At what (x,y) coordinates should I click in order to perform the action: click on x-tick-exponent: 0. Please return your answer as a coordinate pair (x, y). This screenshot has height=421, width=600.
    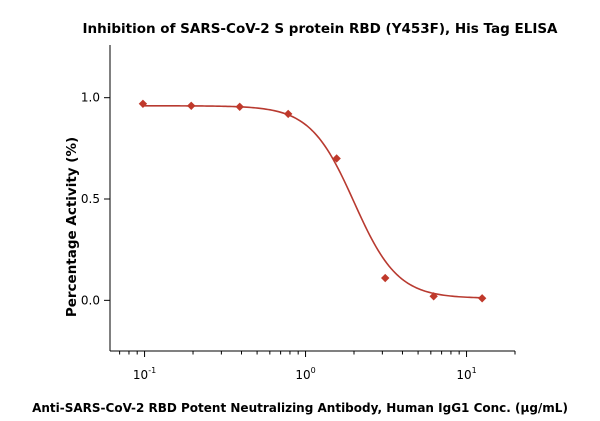
    Looking at the image, I should click on (313, 370).